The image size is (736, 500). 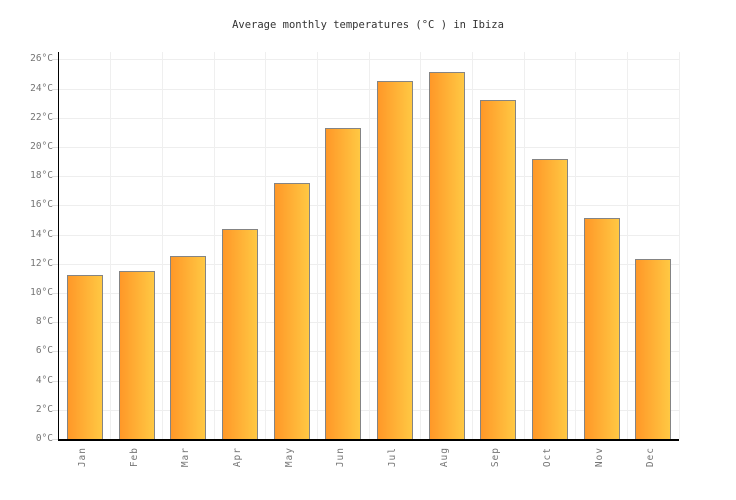 What do you see at coordinates (496, 457) in the screenshot?
I see `x-axis-label-sep: Sep` at bounding box center [496, 457].